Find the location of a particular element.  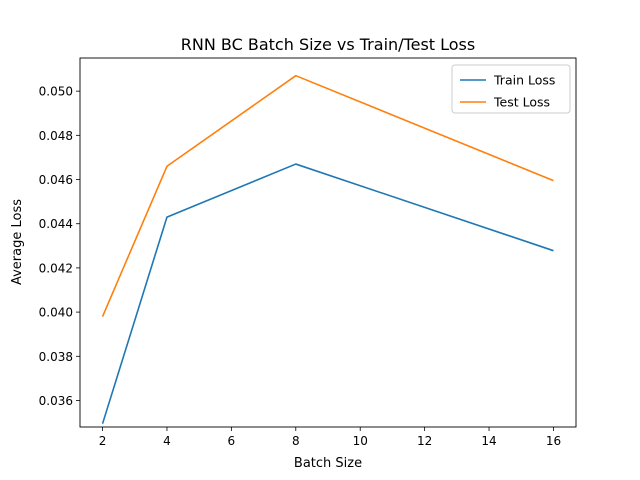

x-tick-label: 10 is located at coordinates (360, 441).